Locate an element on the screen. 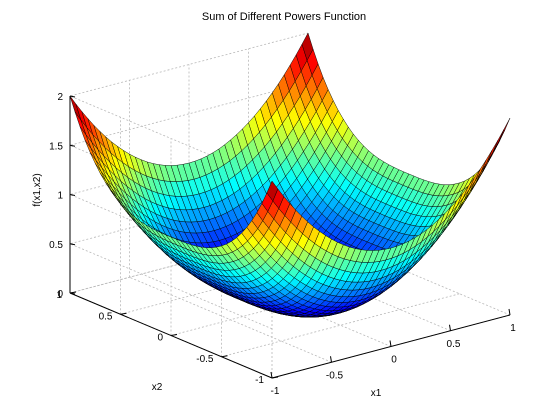 The image size is (560, 420). x-tick-label: 0.5 is located at coordinates (454, 344).